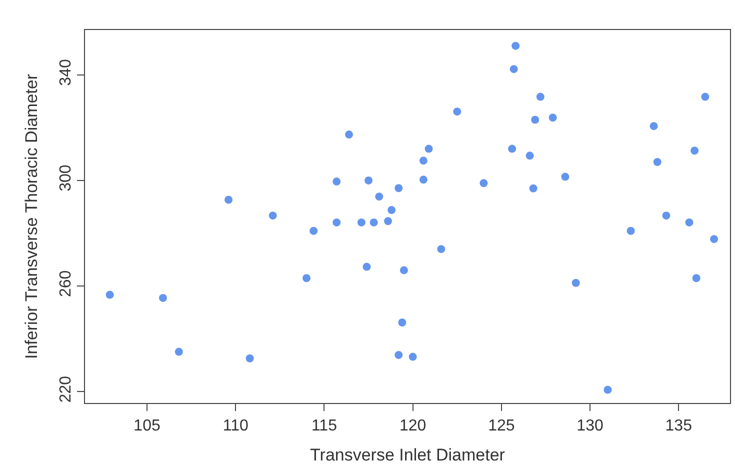 The image size is (735, 473). I want to click on y-tick-label: 340, so click(66, 72).